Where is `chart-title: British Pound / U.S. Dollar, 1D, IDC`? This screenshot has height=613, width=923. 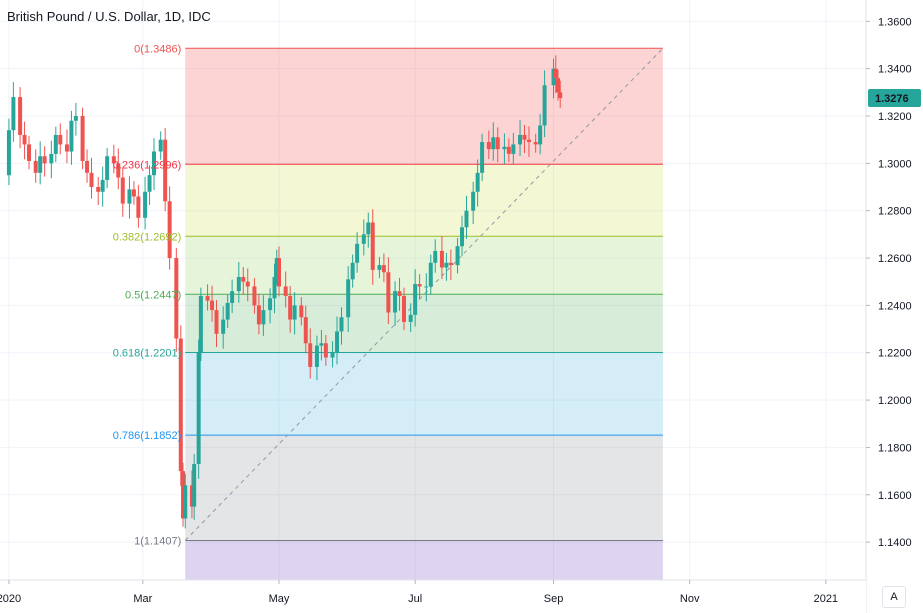
chart-title: British Pound / U.S. Dollar, 1D, IDC is located at coordinates (109, 16).